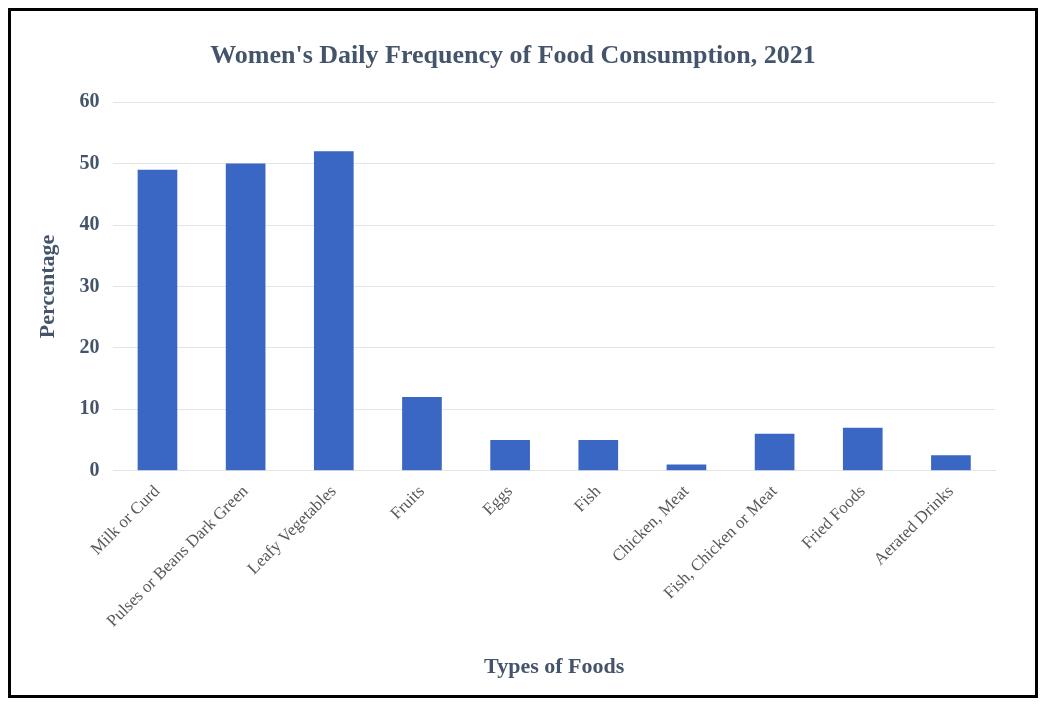  Describe the element at coordinates (89, 223) in the screenshot. I see `y-tick-label: 40` at that location.